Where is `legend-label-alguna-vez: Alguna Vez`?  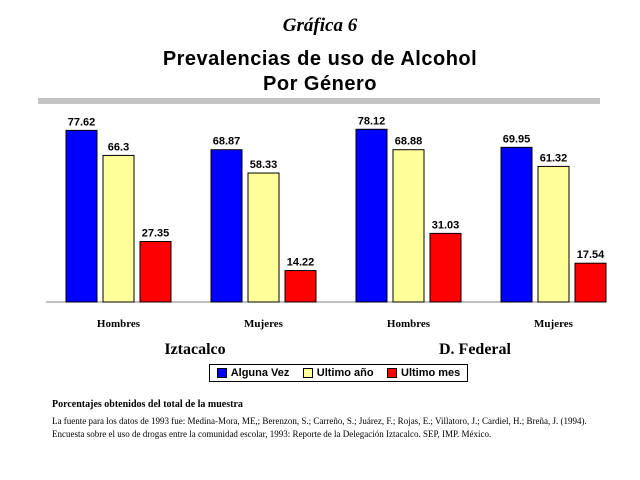
legend-label-alguna-vez: Alguna Vez is located at coordinates (260, 373).